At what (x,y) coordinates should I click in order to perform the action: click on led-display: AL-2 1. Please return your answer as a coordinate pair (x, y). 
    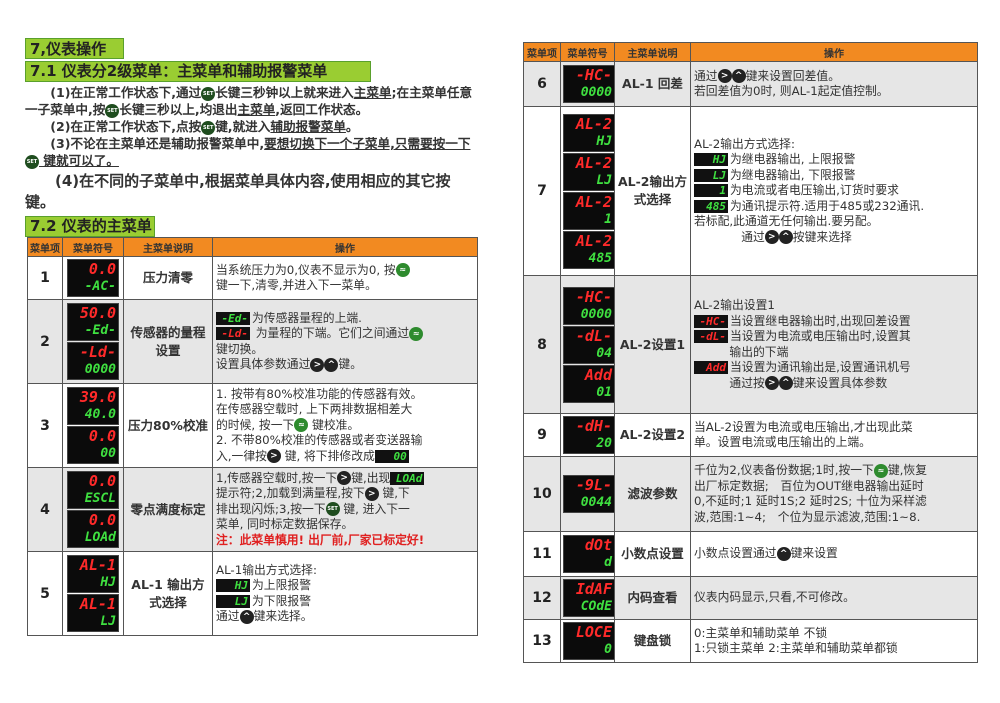
    Looking at the image, I should click on (589, 210).